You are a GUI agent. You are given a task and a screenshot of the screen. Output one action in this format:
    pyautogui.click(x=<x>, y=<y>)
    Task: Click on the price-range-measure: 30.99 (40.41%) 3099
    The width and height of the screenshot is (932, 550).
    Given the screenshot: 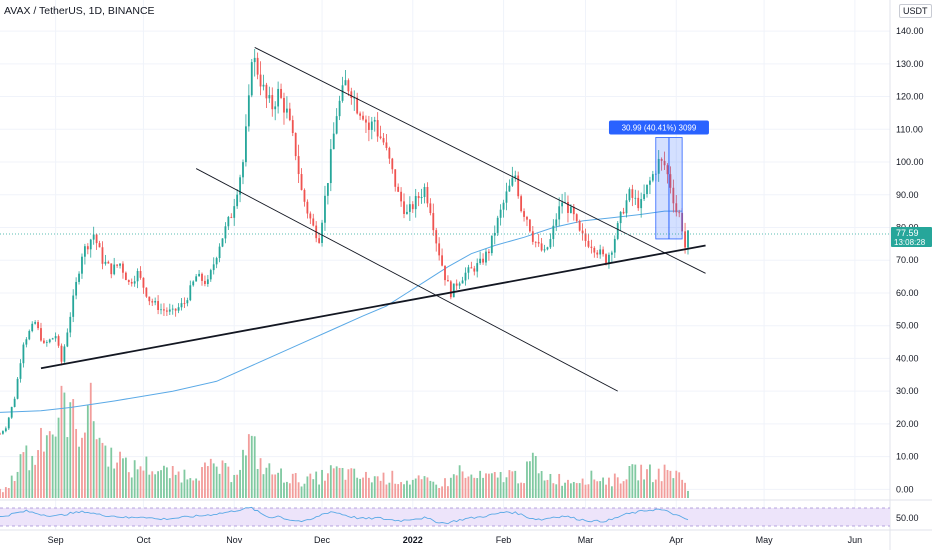 What is the action you would take?
    pyautogui.click(x=658, y=180)
    